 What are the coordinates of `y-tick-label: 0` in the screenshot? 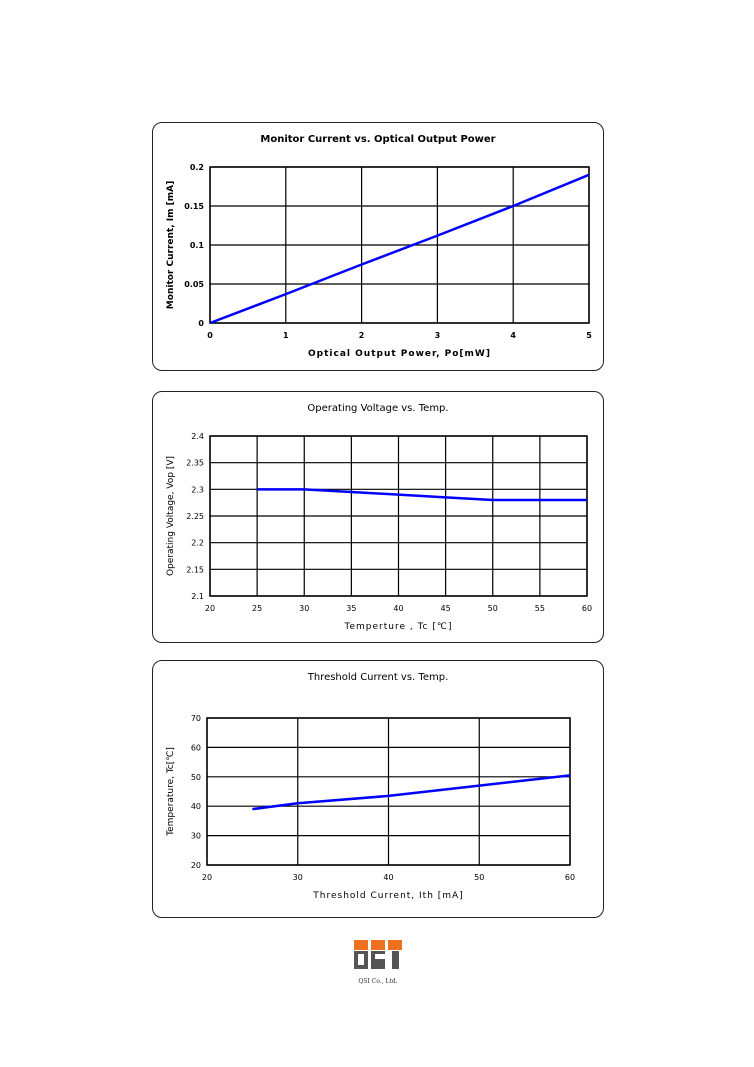 It's located at (201, 323).